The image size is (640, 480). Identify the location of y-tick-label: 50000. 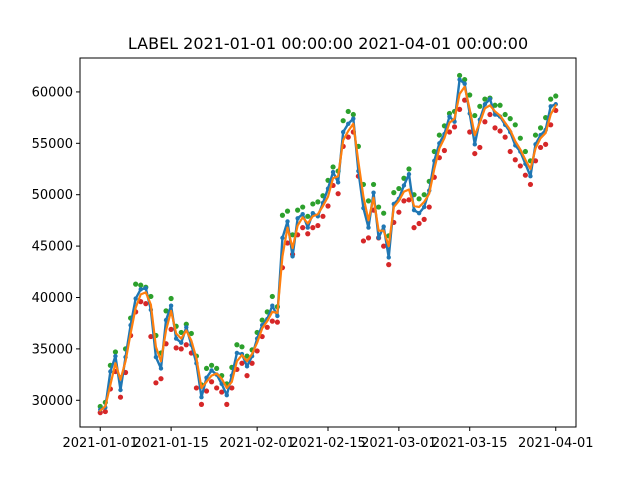
(52, 195).